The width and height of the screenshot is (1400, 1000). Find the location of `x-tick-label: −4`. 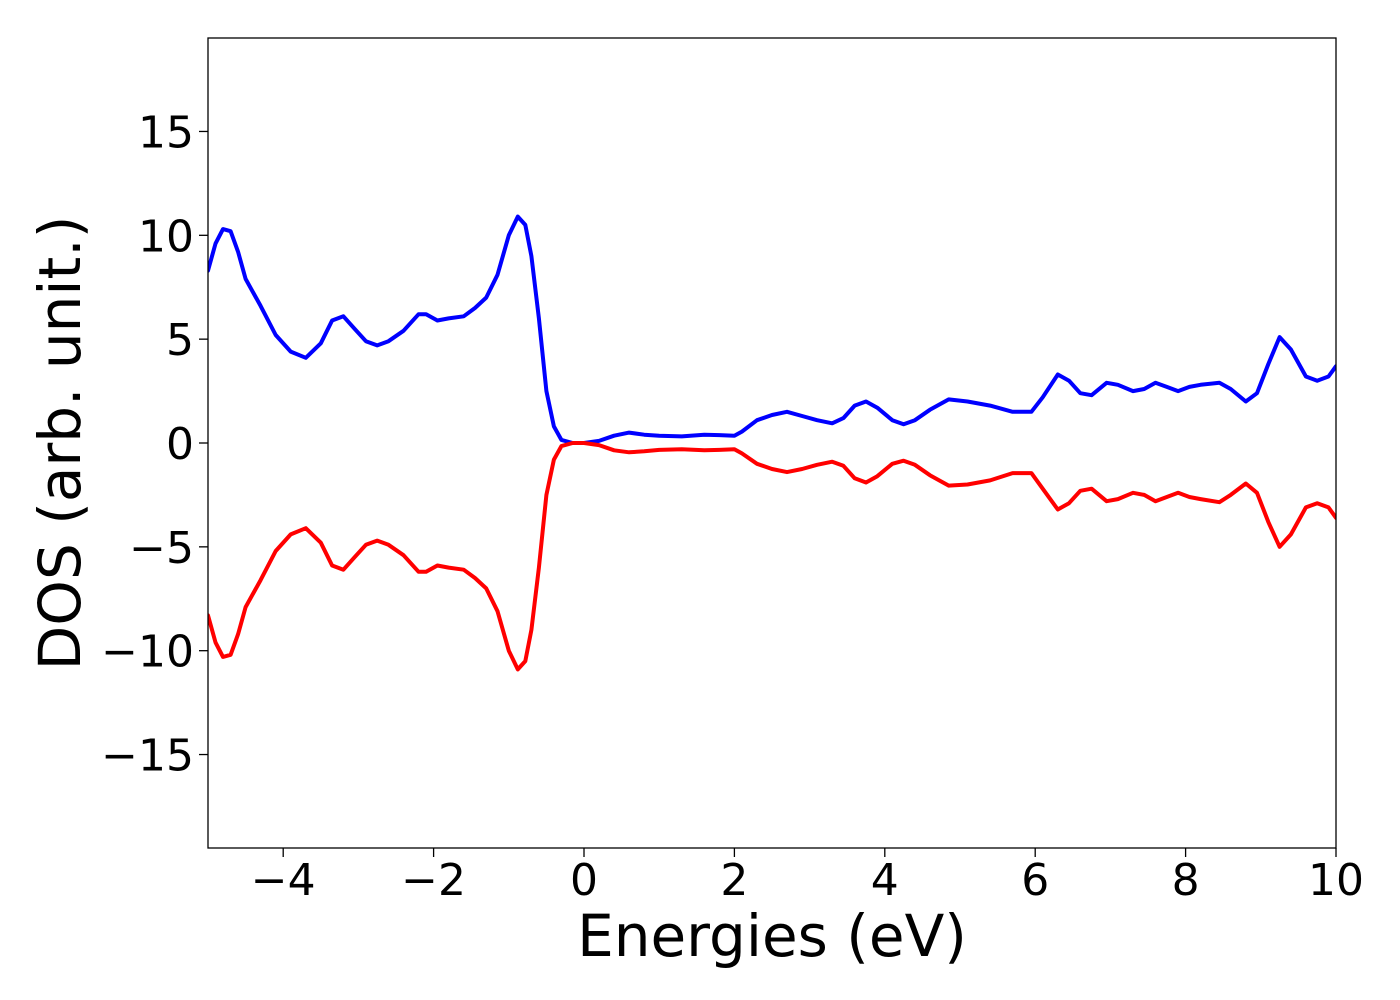

x-tick-label: −4 is located at coordinates (283, 880).